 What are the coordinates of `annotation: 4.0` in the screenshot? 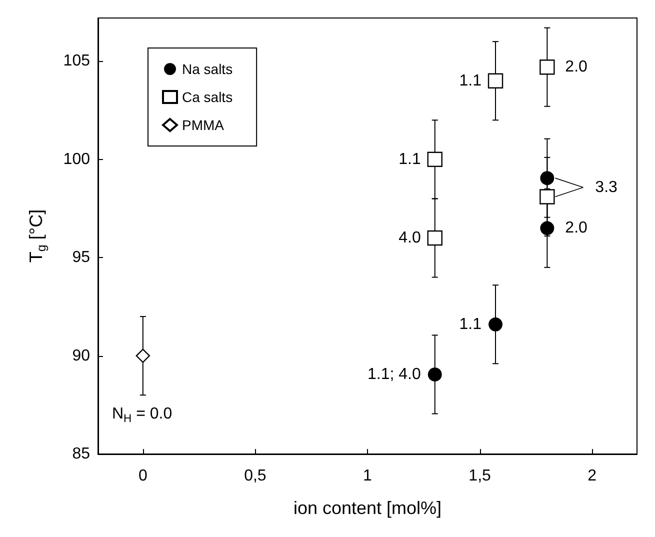 It's located at (409, 237).